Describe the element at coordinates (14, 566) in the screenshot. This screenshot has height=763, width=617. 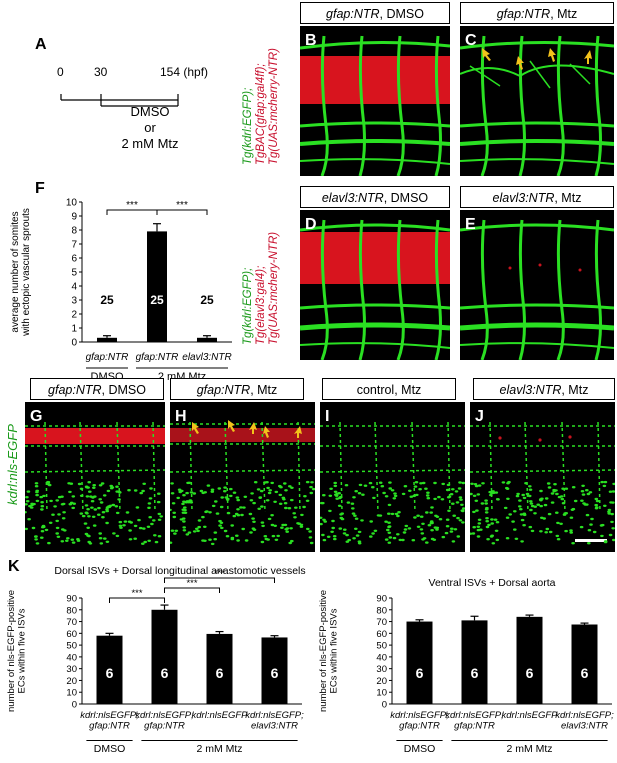
I see `panel-label-k: K` at that location.